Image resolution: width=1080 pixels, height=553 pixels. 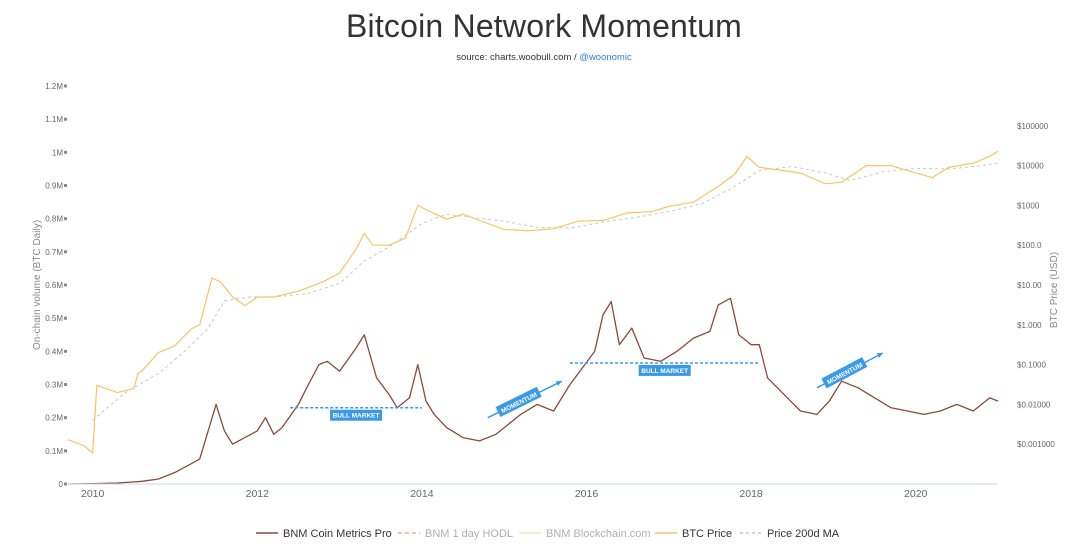 I want to click on y-right-axis-title: BTC Price (USD), so click(x=1054, y=290).